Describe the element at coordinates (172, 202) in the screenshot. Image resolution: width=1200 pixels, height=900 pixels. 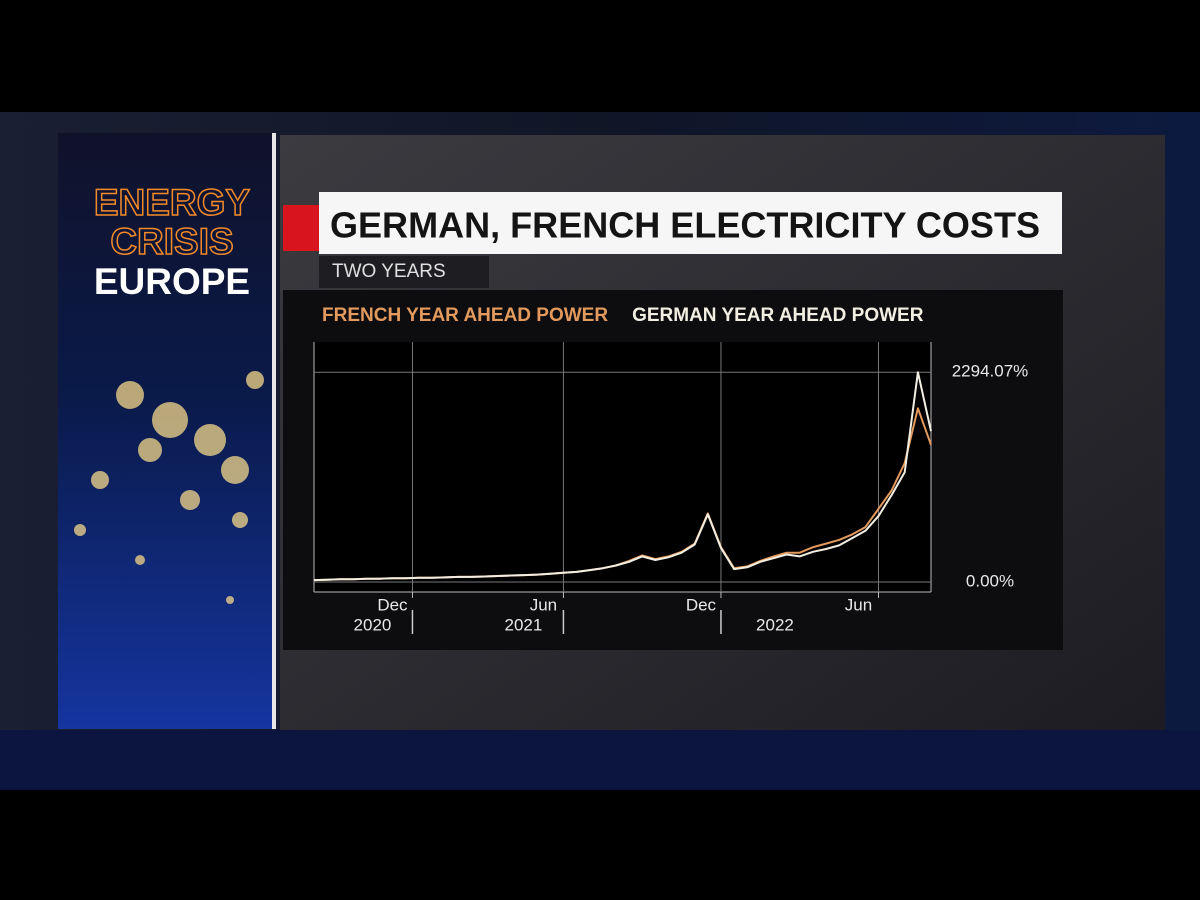
I see `side-line: ENERGY` at that location.